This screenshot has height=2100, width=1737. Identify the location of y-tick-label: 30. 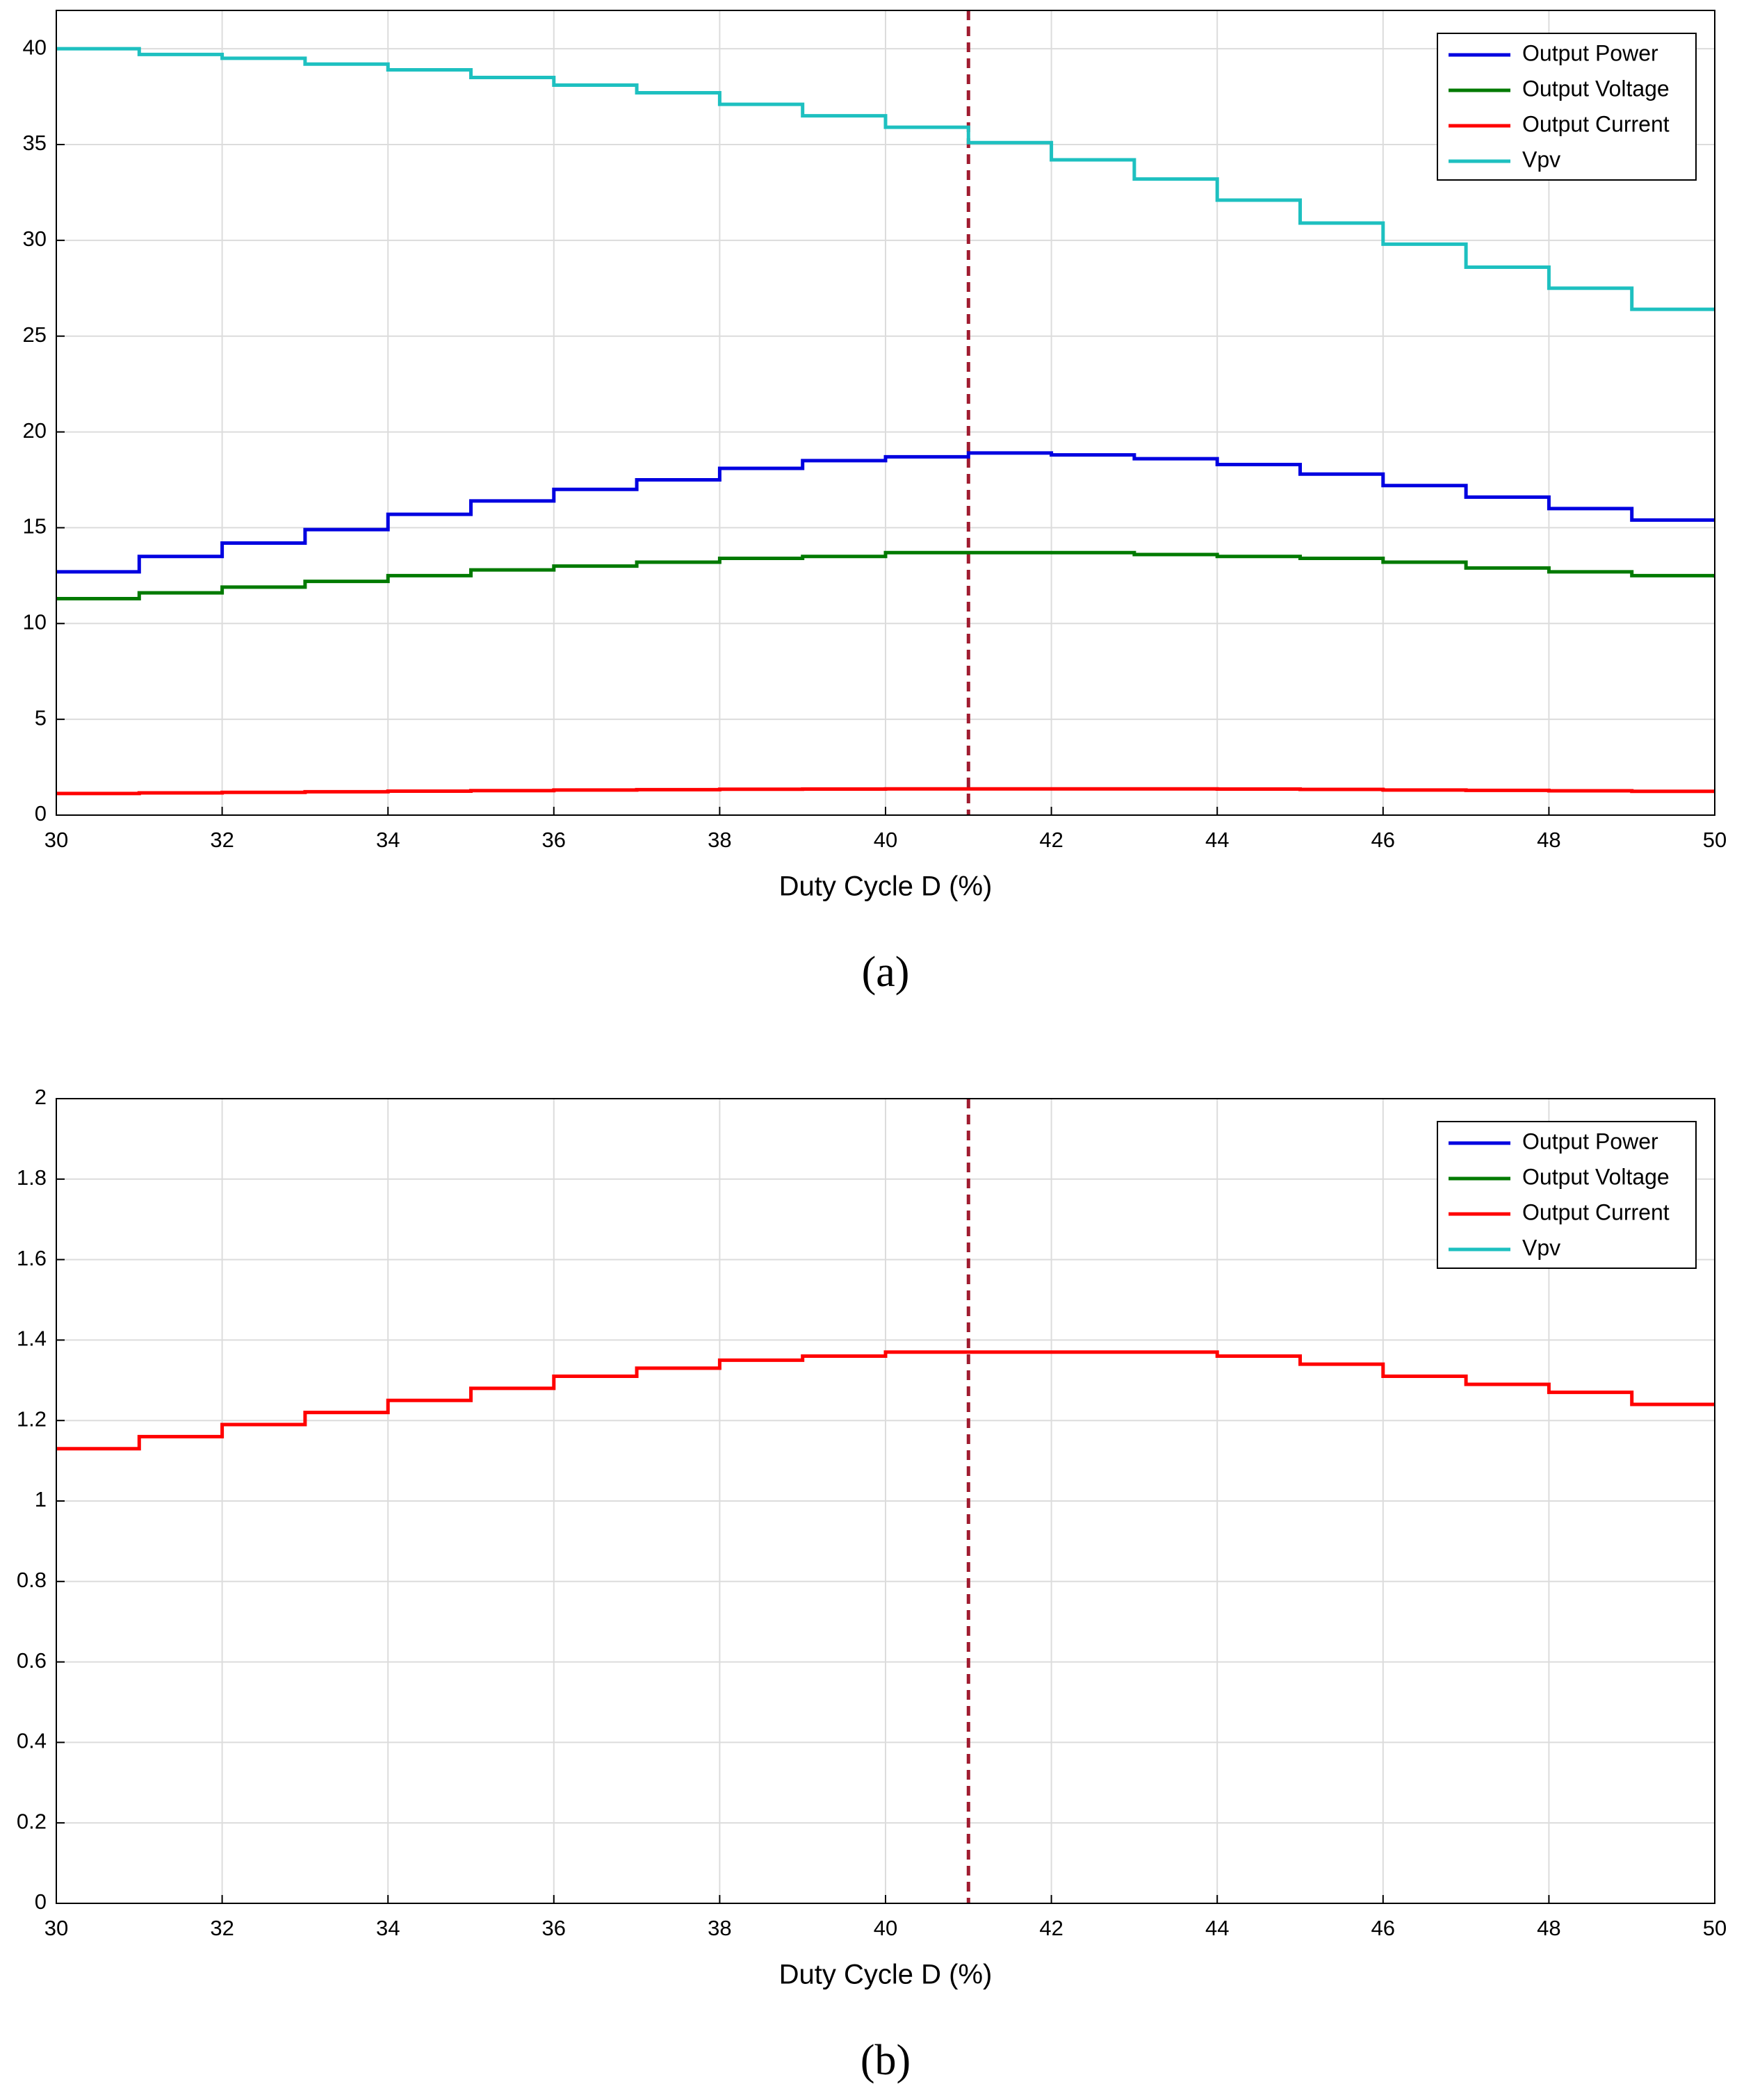
(35, 239).